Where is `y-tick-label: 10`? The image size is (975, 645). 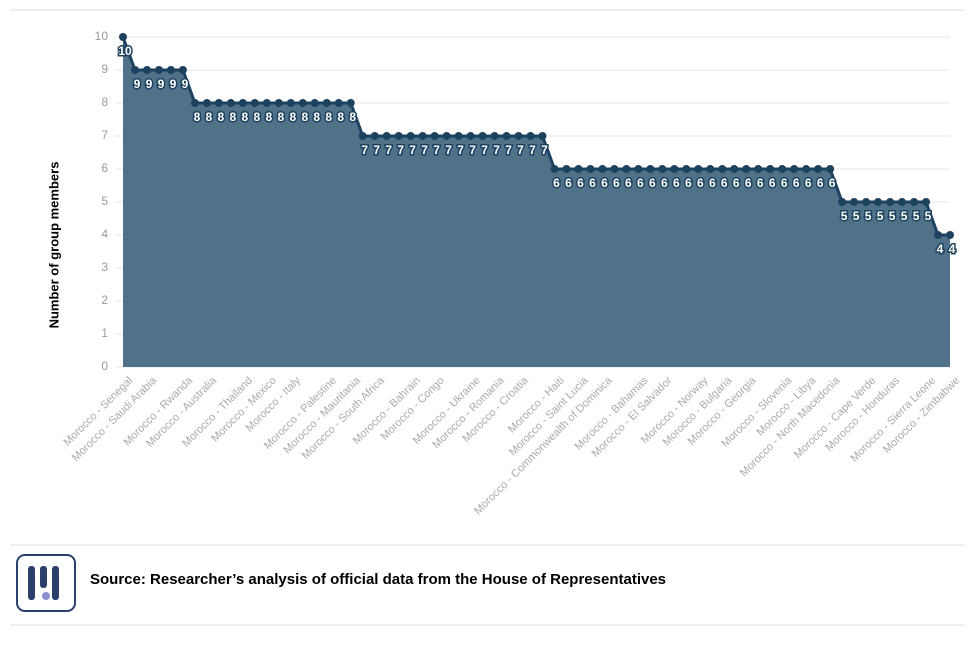 y-tick-label: 10 is located at coordinates (102, 36).